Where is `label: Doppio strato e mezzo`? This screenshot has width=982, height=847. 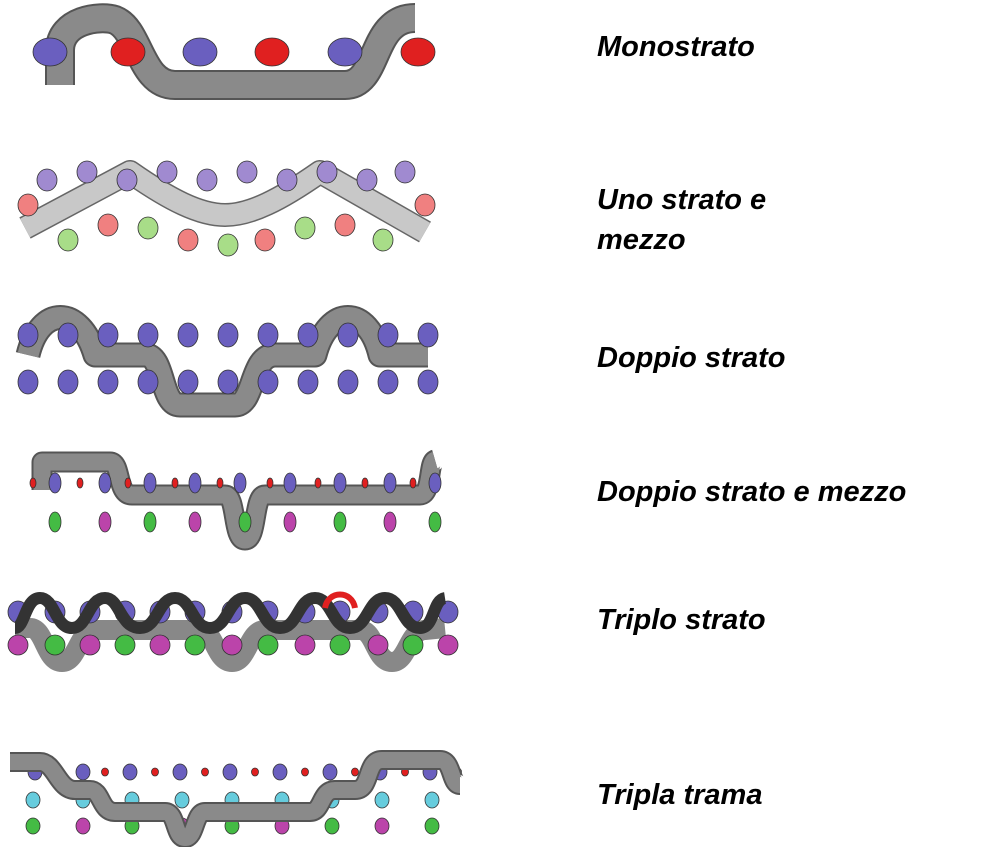
label: Doppio strato e mezzo is located at coordinates (752, 492).